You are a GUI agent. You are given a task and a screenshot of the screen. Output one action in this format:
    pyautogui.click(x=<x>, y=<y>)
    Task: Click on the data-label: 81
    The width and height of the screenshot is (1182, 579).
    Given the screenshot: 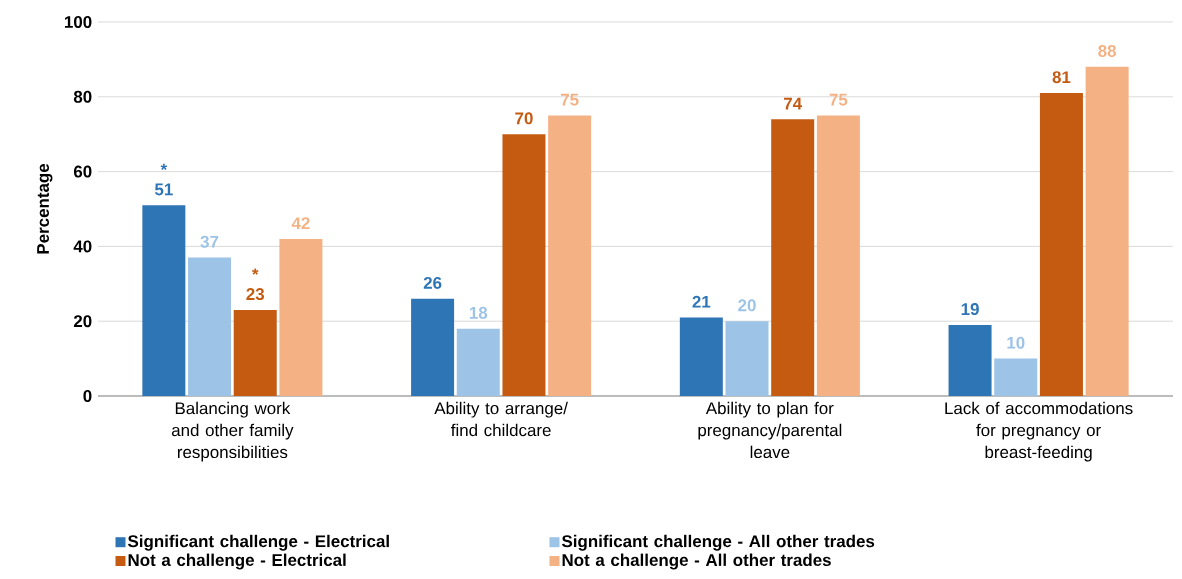 What is the action you would take?
    pyautogui.click(x=1061, y=77)
    